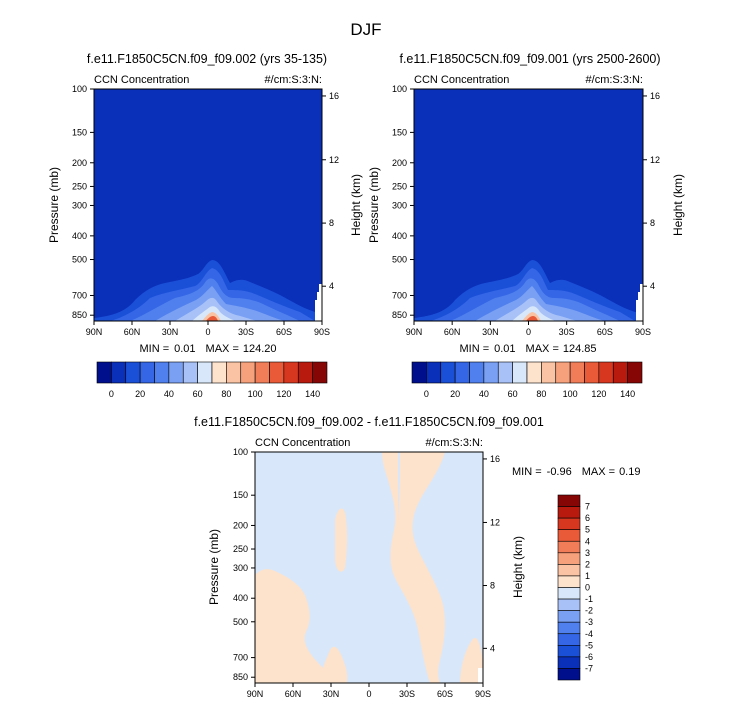 Image resolution: width=733 pixels, height=712 pixels. Describe the element at coordinates (455, 394) in the screenshot. I see `colorbar-label: 20` at that location.